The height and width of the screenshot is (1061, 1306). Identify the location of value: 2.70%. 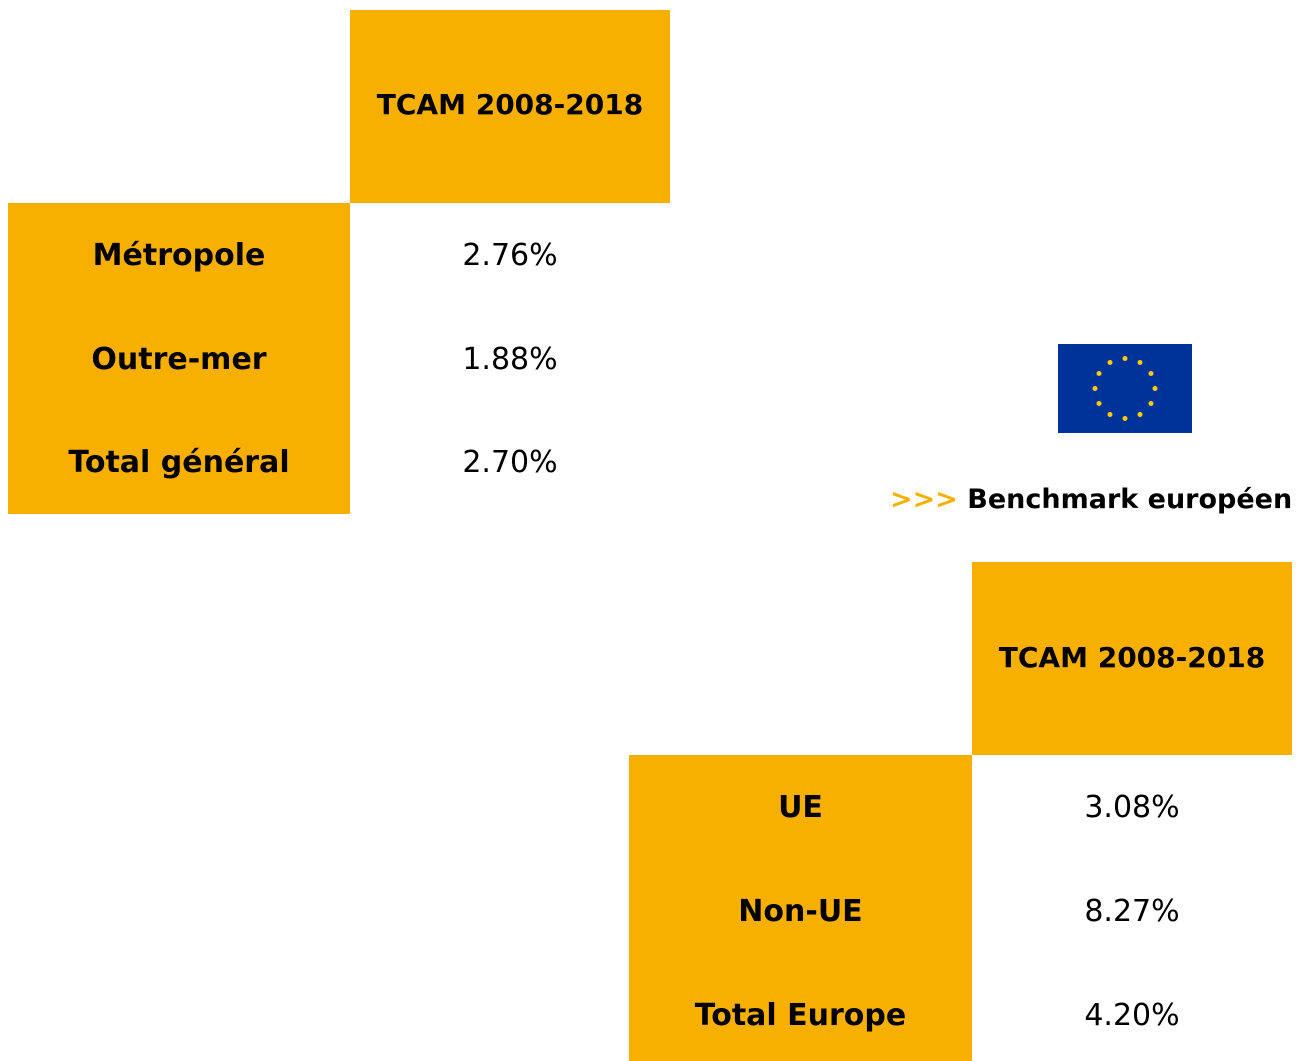
(510, 462).